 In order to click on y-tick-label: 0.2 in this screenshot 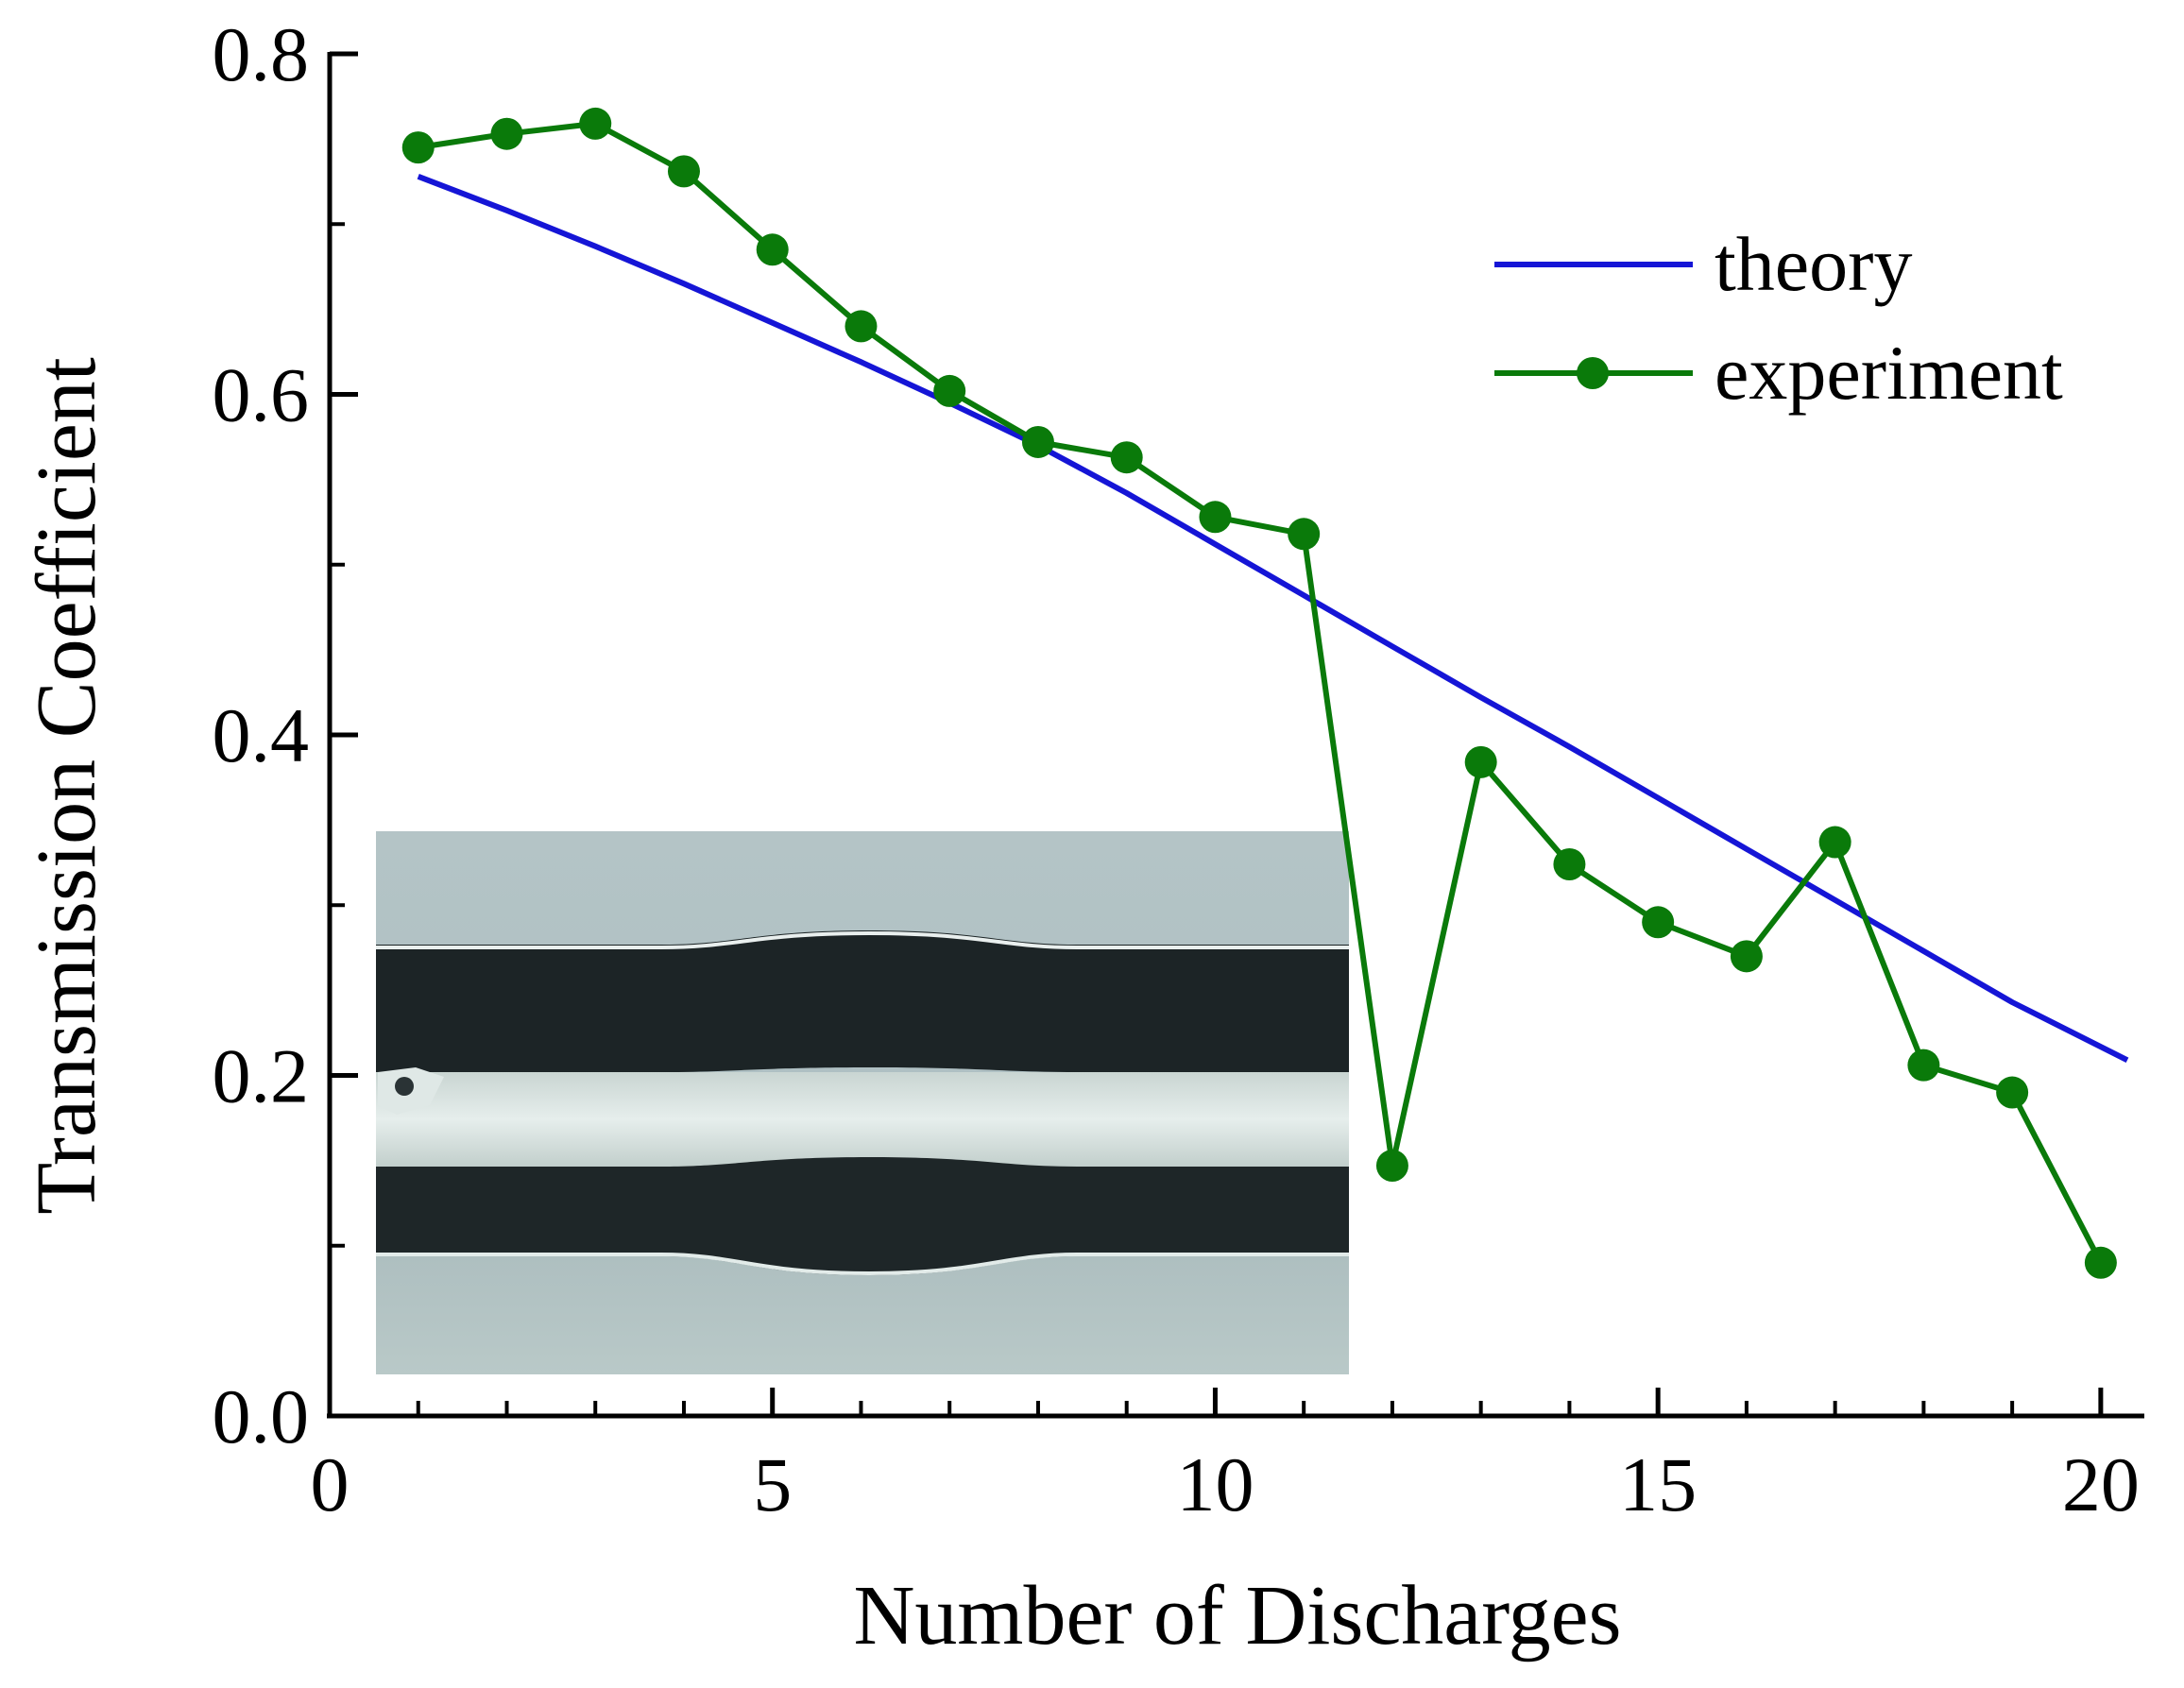, I will do `click(262, 1076)`.